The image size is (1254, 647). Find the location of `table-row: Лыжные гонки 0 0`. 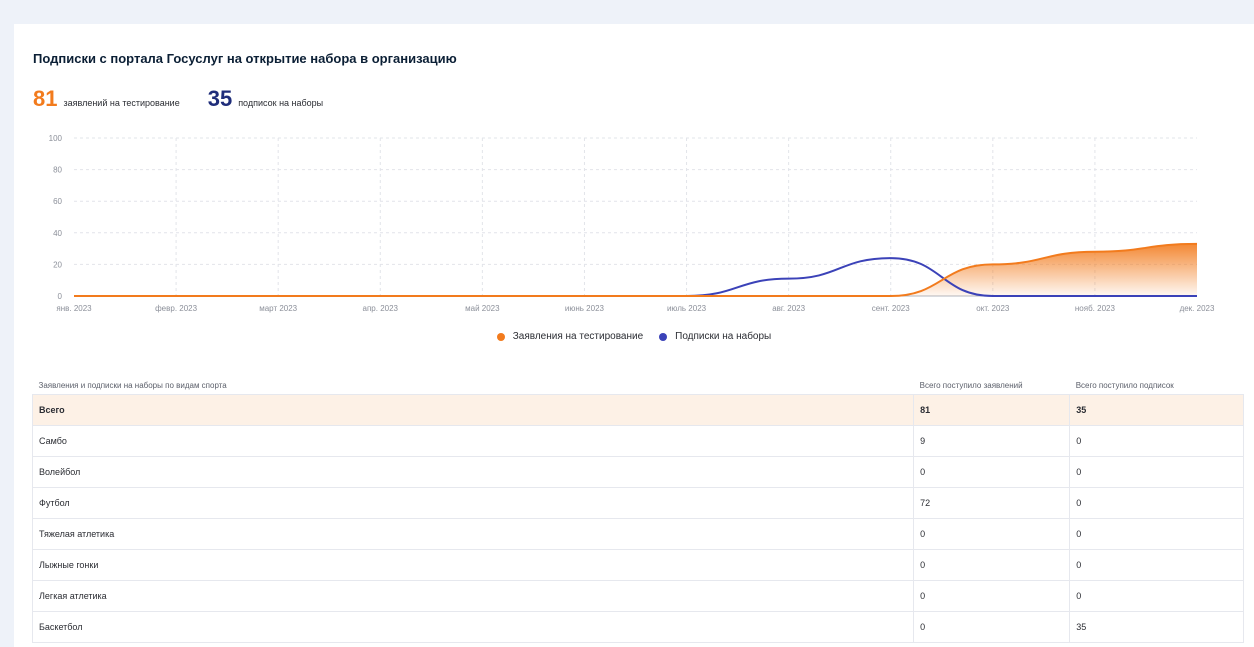

table-row: Лыжные гонки 0 0 is located at coordinates (637, 565).